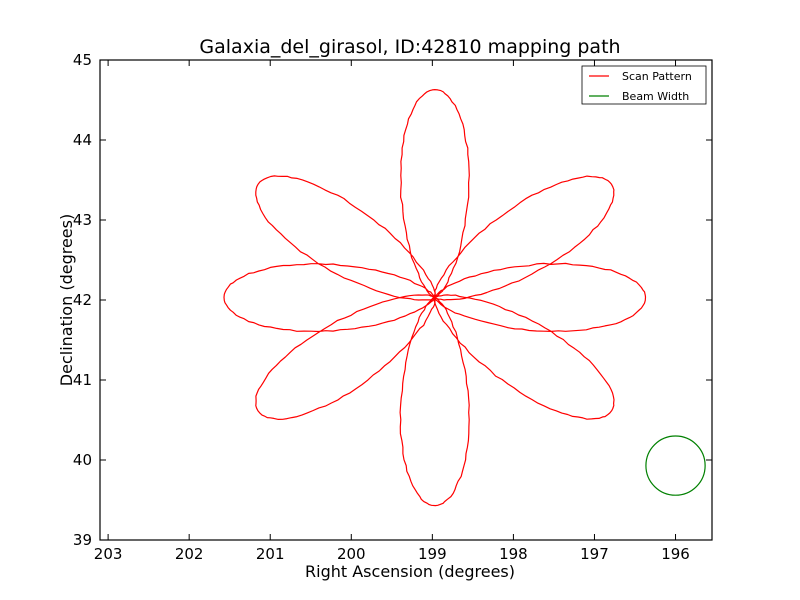 Image resolution: width=800 pixels, height=600 pixels. Describe the element at coordinates (82, 220) in the screenshot. I see `y-tick-label: 43` at that location.